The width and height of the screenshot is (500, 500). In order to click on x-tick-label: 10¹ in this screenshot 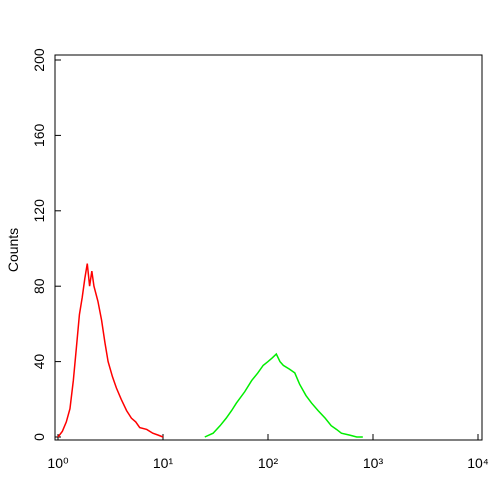, I will do `click(163, 463)`.